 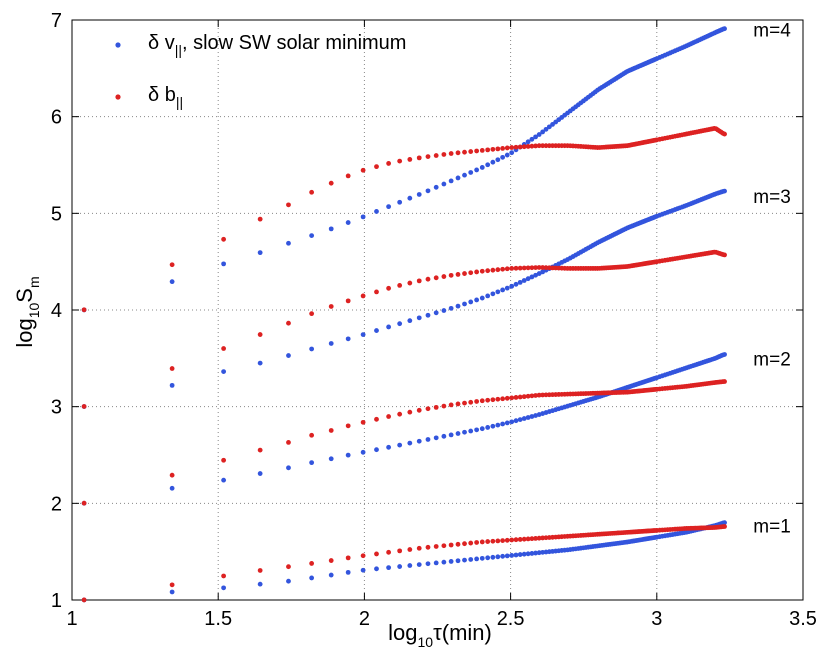 I want to click on curve-annotations: m=4 m=3 m=2 m=1, so click(x=772, y=279).